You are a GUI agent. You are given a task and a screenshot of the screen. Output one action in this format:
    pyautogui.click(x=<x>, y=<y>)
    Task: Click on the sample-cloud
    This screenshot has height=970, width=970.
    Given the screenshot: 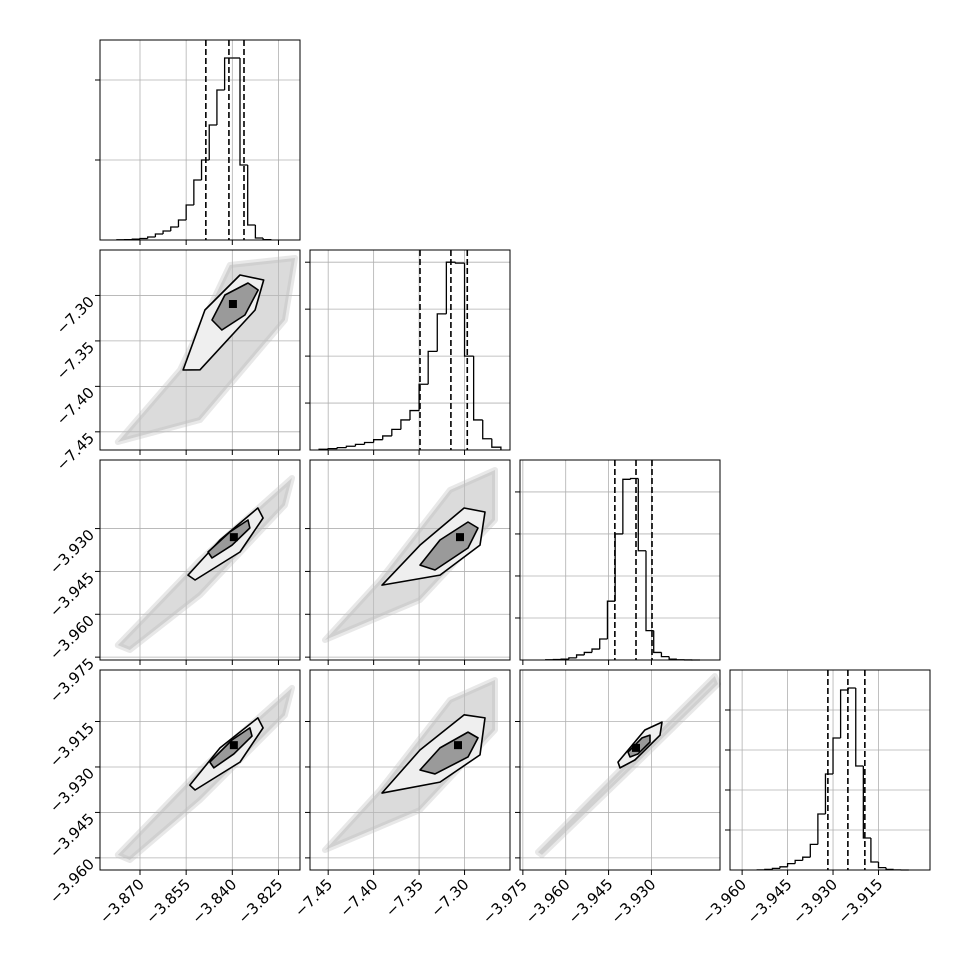 What is the action you would take?
    pyautogui.click(x=628, y=765)
    